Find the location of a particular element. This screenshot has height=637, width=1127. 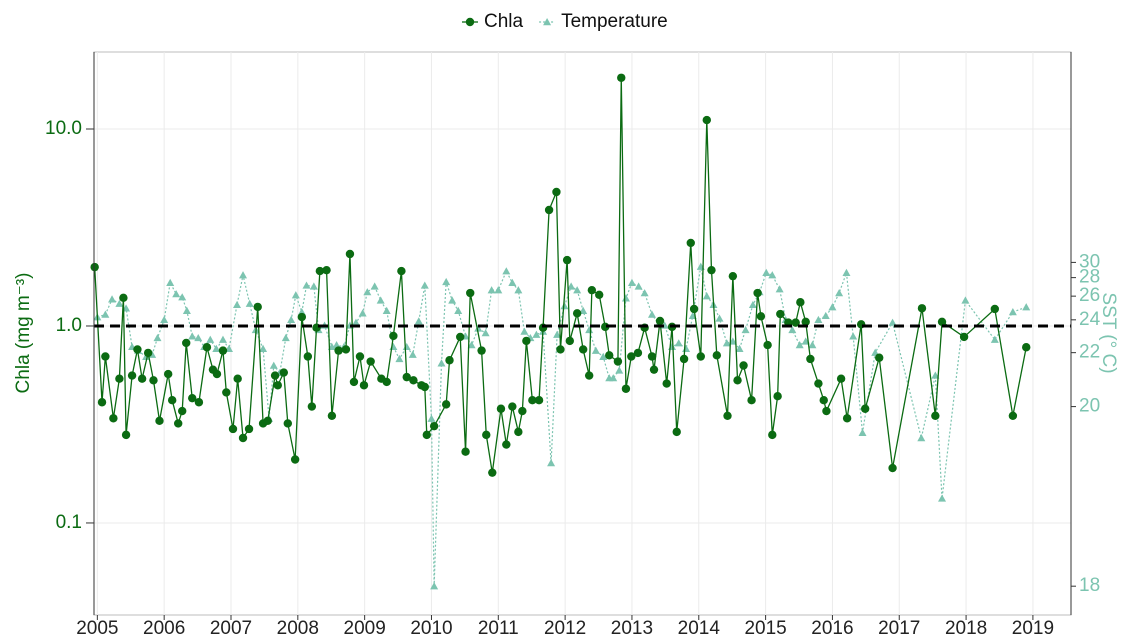

x-tick-label: 2011 is located at coordinates (498, 627).